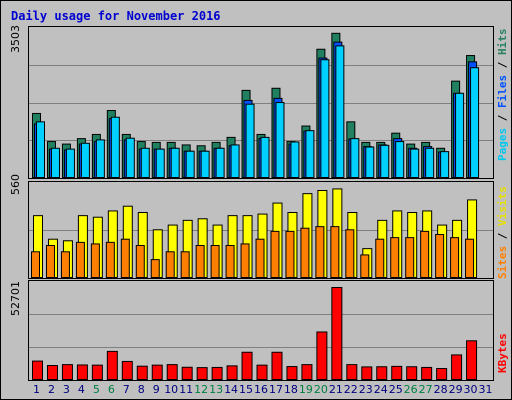  Describe the element at coordinates (411, 389) in the screenshot. I see `day-label: 26` at that location.